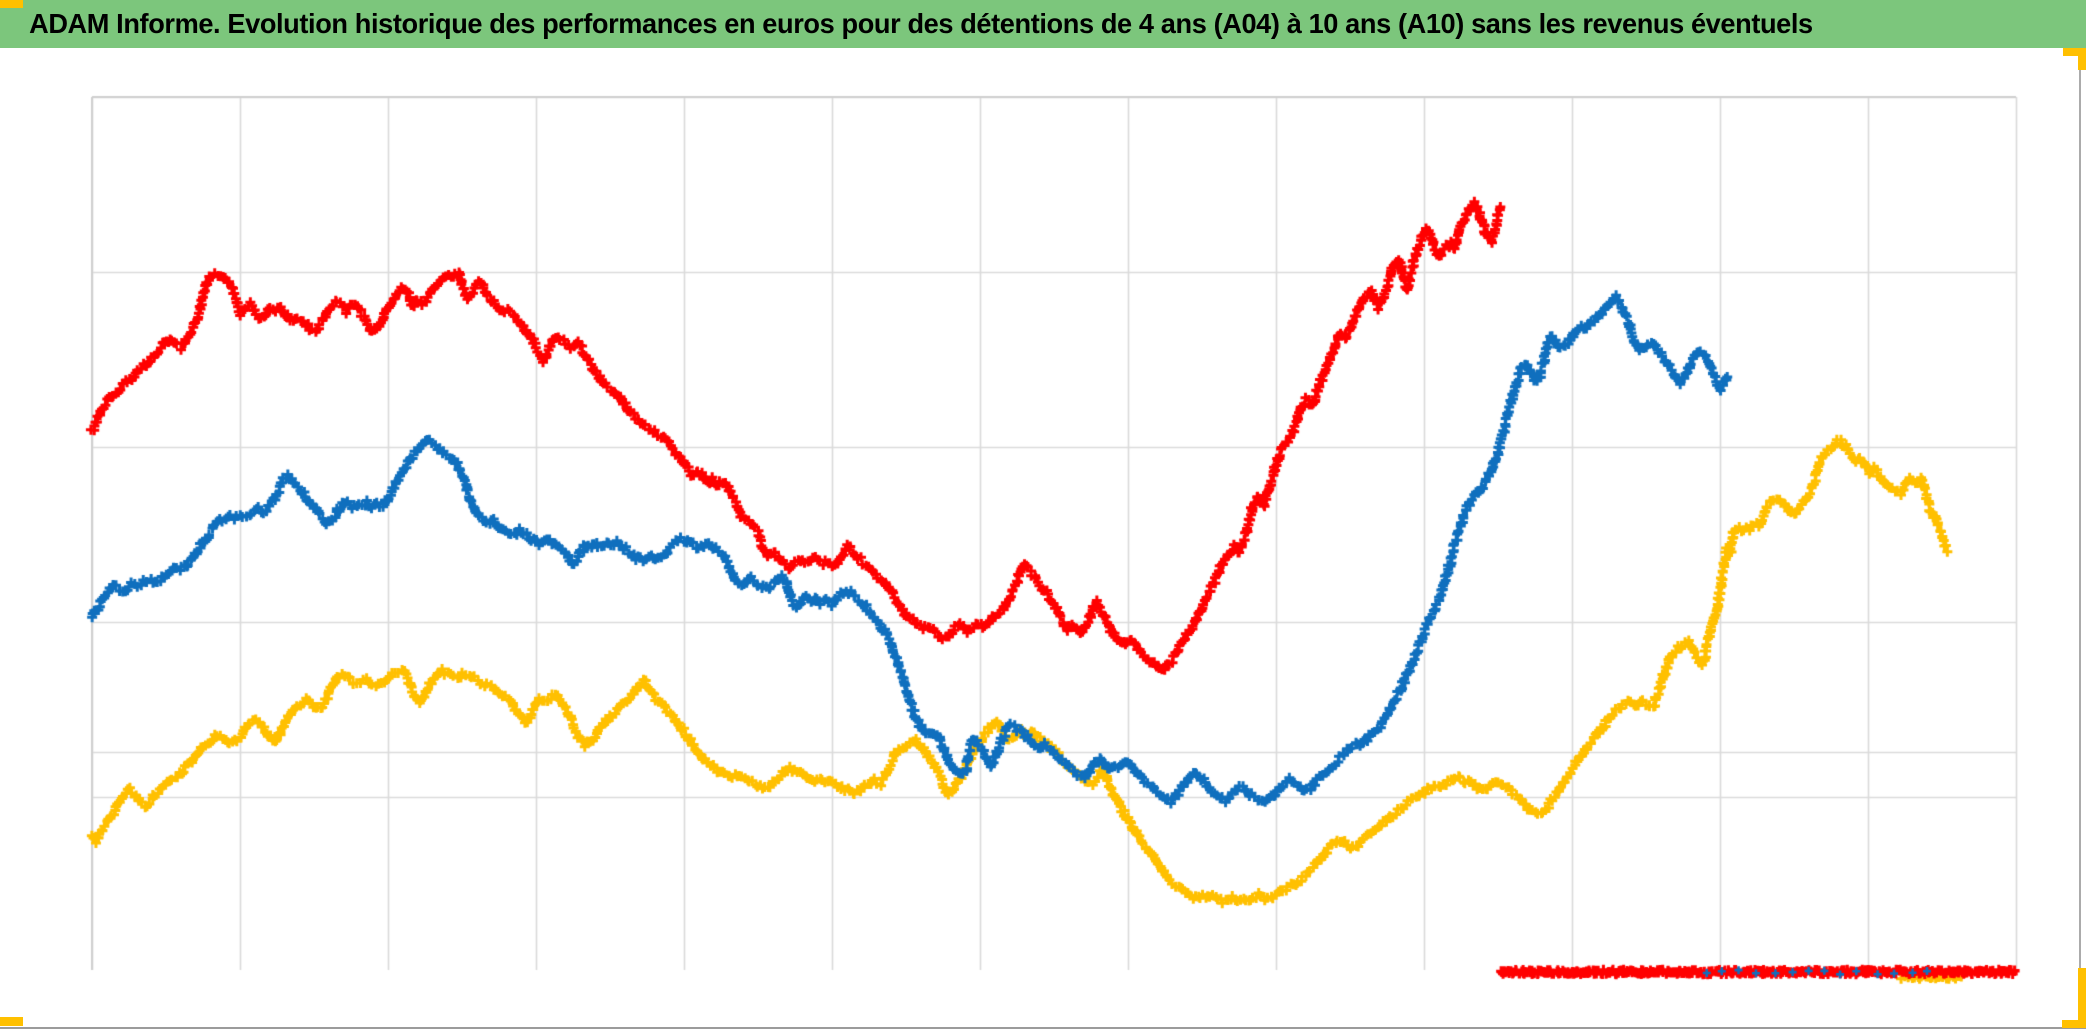 The height and width of the screenshot is (1031, 2086). Describe the element at coordinates (2074, 52) in the screenshot. I see `corner-mark-top-right-horizontal` at that location.